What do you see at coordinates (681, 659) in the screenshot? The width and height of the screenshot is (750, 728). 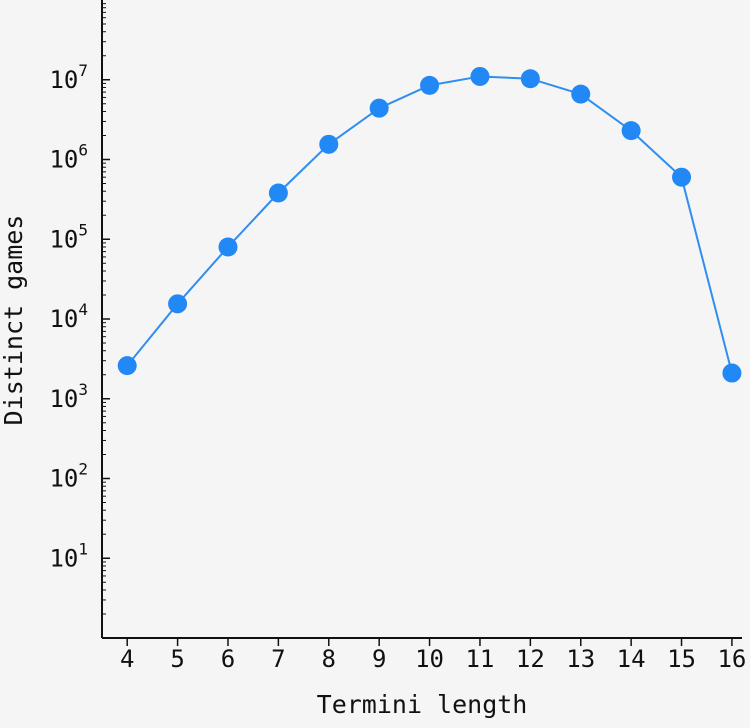 I see `x-tick-label: 15` at bounding box center [681, 659].